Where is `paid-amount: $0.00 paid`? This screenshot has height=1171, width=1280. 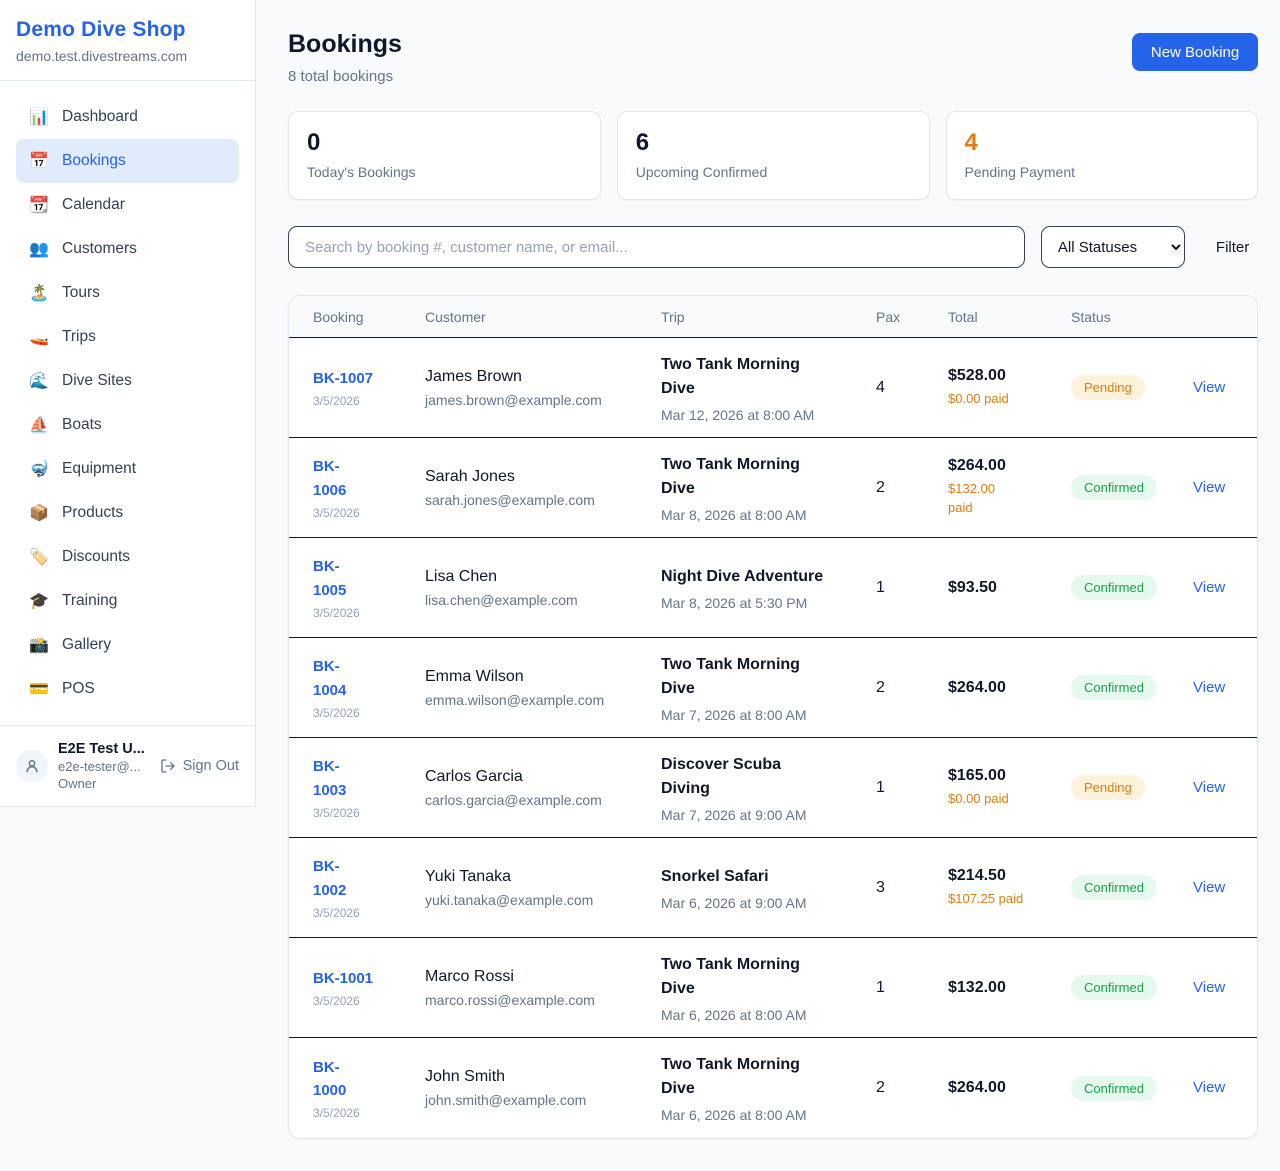 paid-amount: $0.00 paid is located at coordinates (978, 398).